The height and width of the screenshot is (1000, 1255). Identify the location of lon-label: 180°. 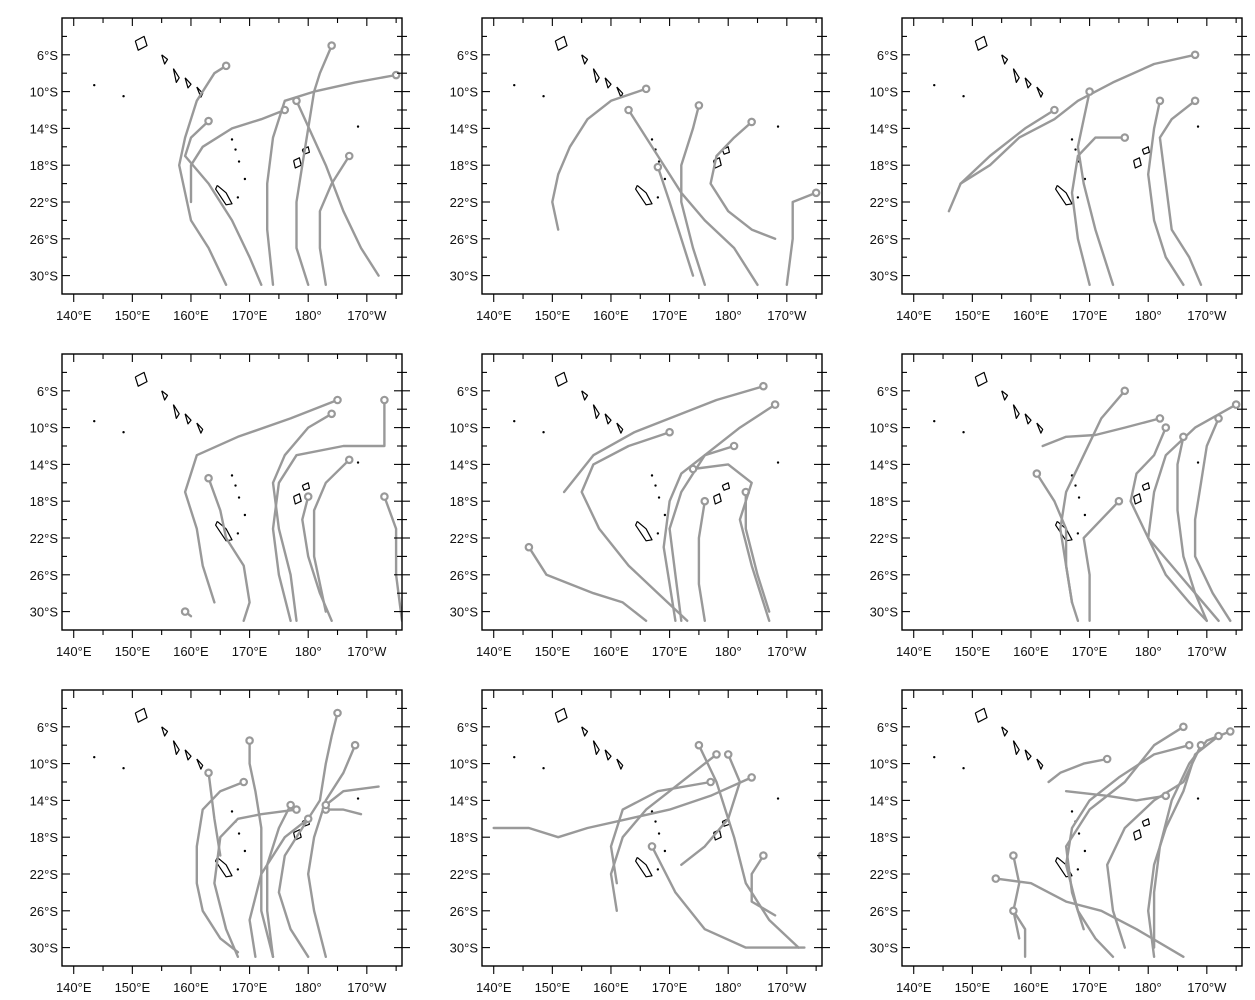
(728, 651).